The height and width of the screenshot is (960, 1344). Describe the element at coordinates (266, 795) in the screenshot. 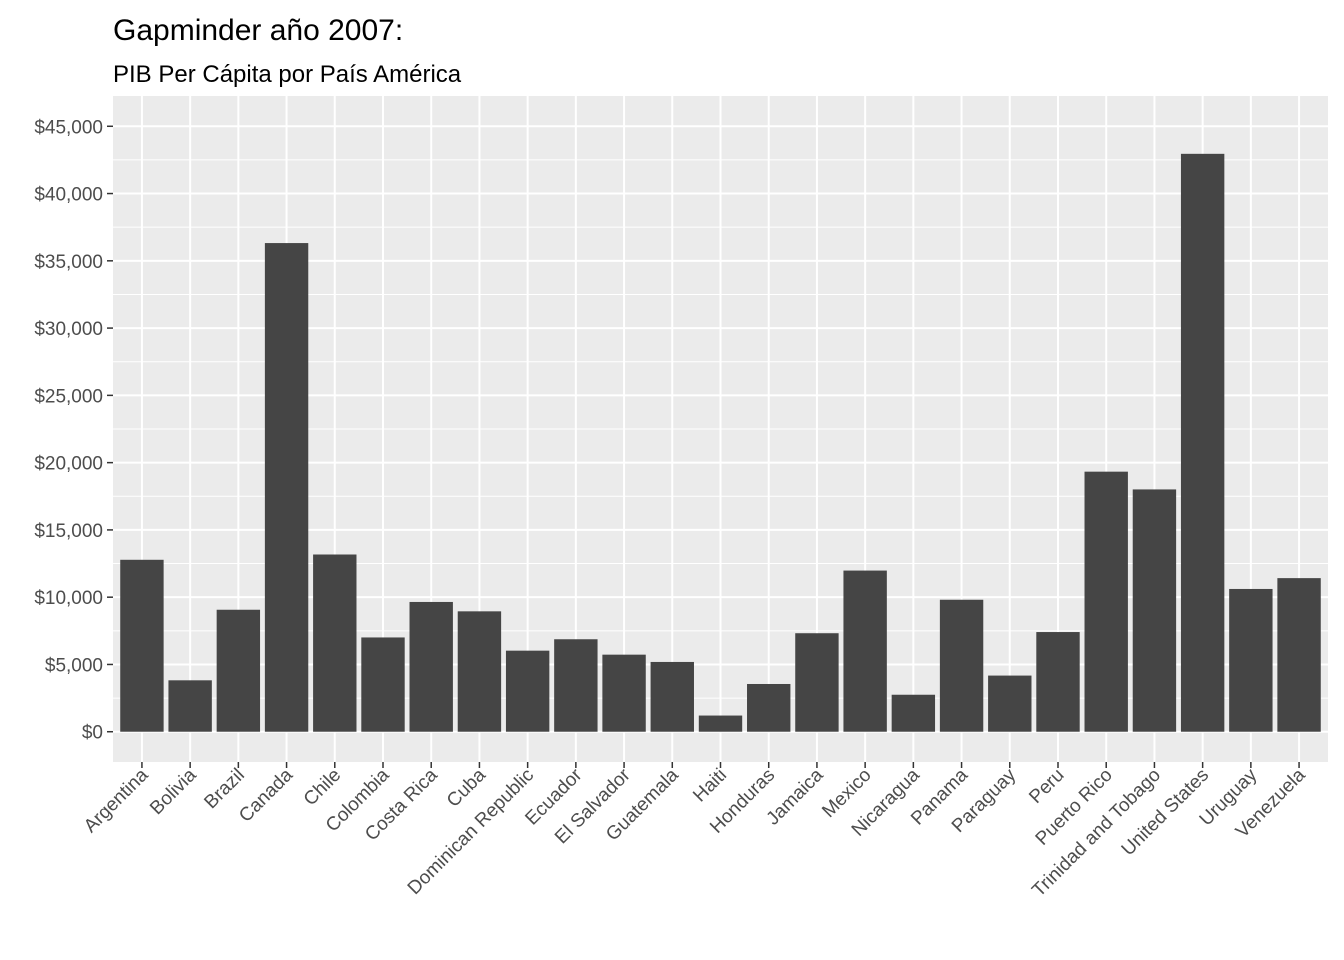

I see `x-tick-label: Canada` at that location.